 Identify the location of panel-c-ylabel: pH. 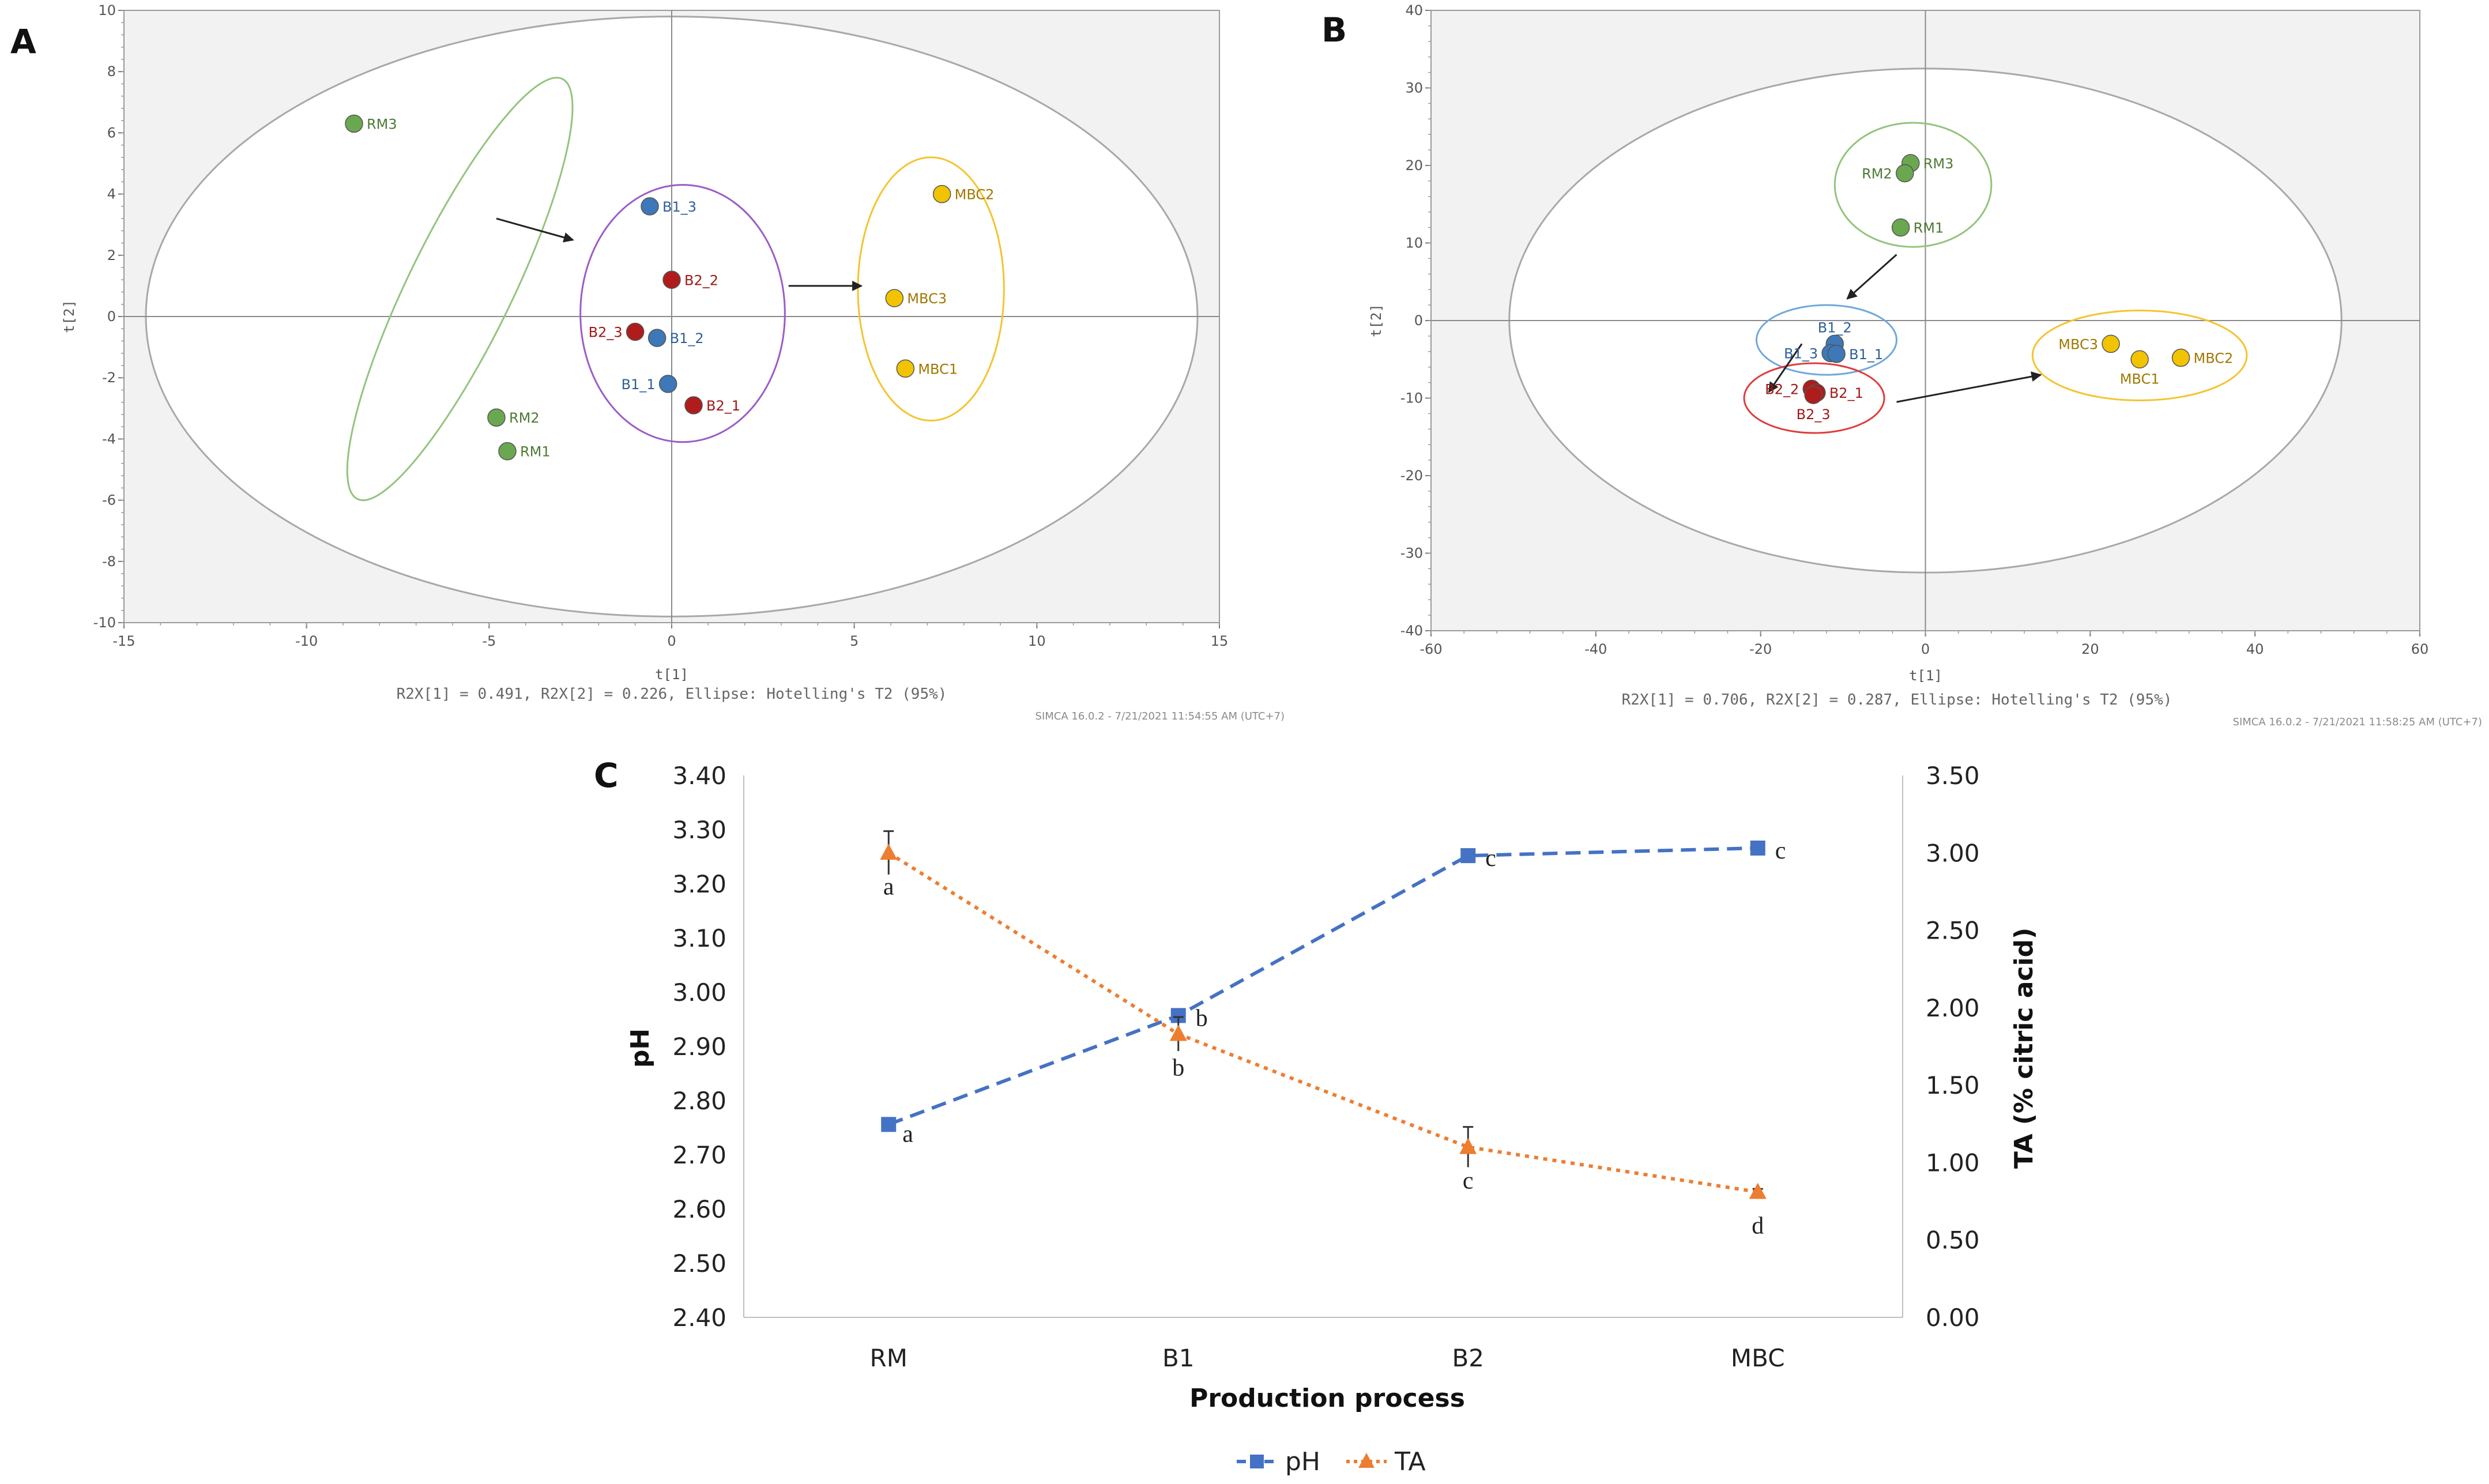
(640, 1048).